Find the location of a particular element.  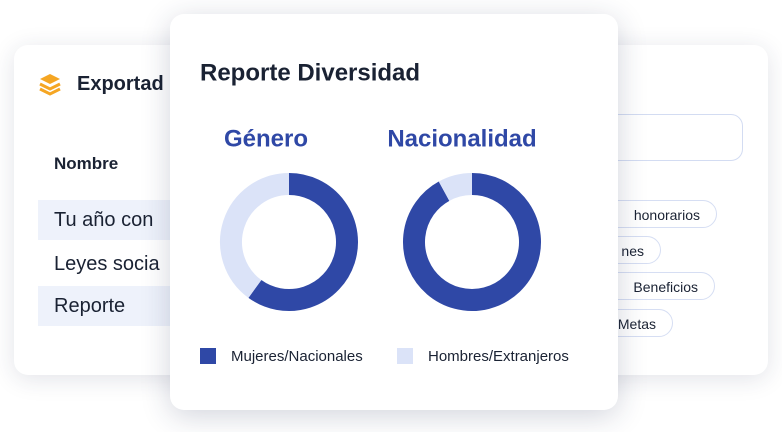

layers-icon is located at coordinates (50, 85).